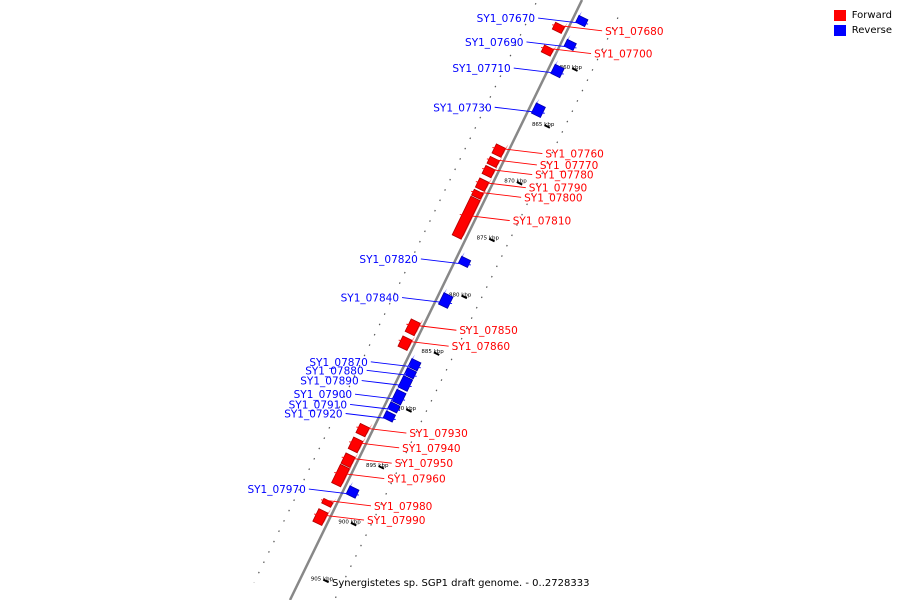 The height and width of the screenshot is (600, 900). I want to click on gene-SY1_07870: SY1_07870, so click(365, 363).